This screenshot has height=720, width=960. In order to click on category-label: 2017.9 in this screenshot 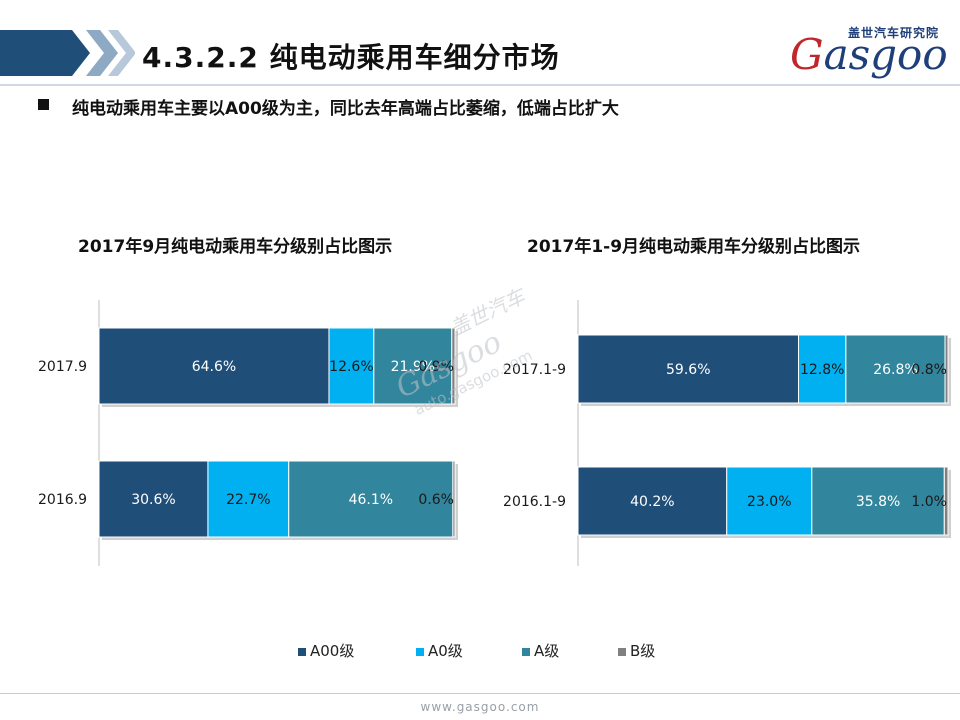, I will do `click(62, 367)`.